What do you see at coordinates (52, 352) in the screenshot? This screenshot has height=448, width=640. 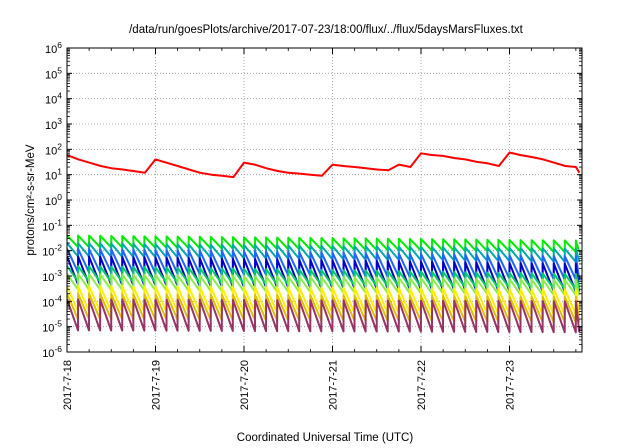 I see `y-tick-label: 10⁻⁶` at bounding box center [52, 352].